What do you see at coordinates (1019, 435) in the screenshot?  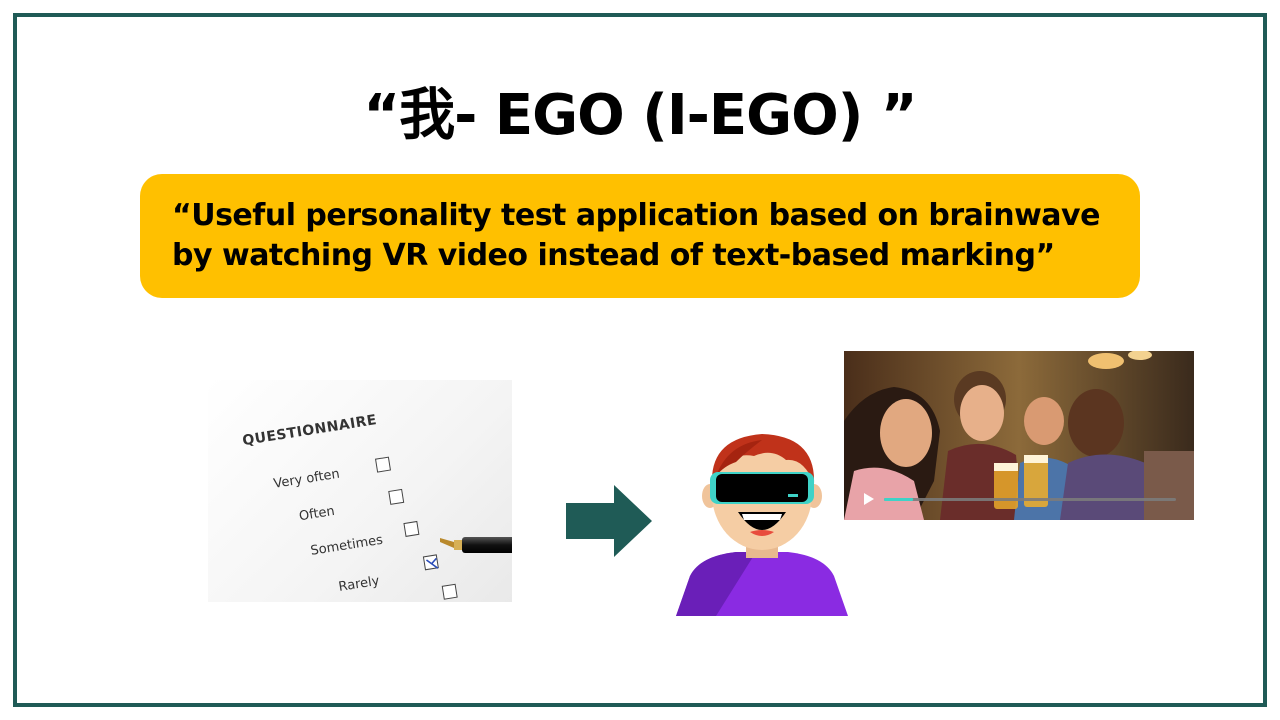 I see `vr-video-player` at bounding box center [1019, 435].